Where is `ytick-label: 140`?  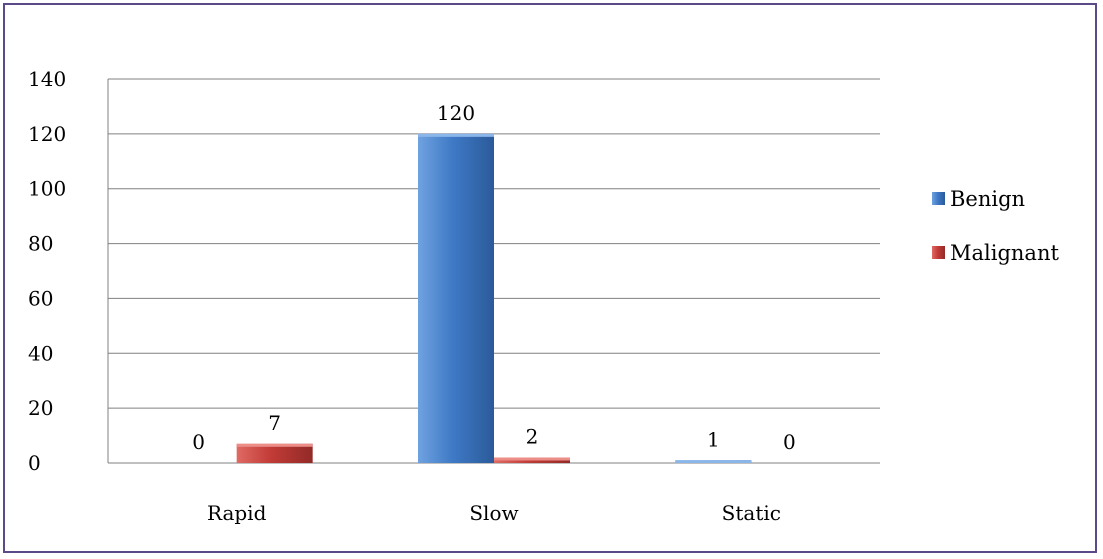 ytick-label: 140 is located at coordinates (47, 79).